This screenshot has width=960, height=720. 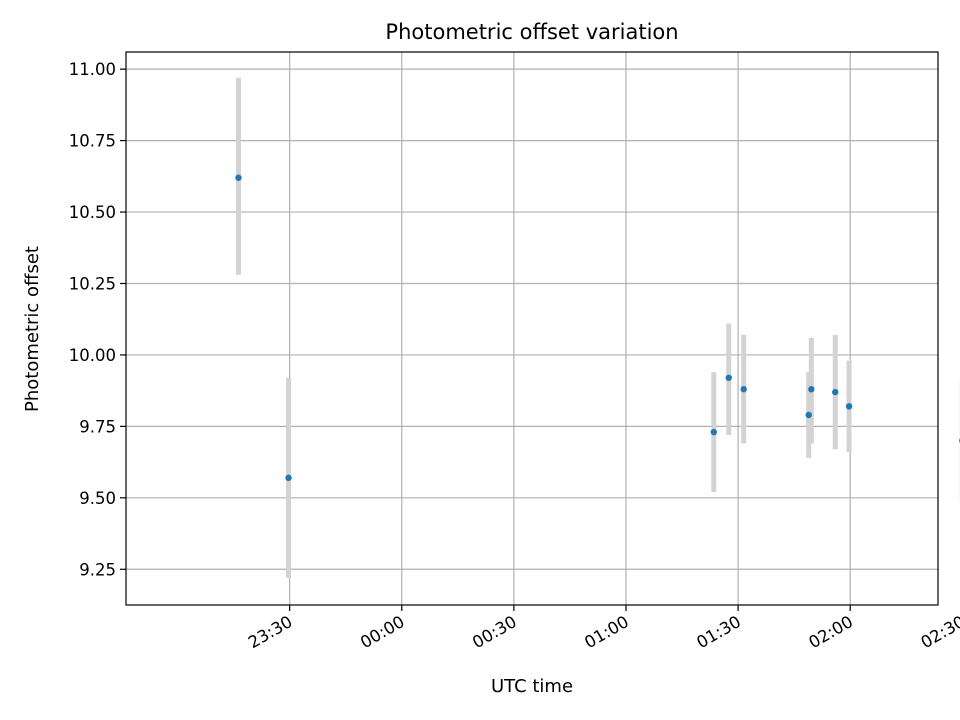 What do you see at coordinates (97, 569) in the screenshot?
I see `y-tick-label: 9.25` at bounding box center [97, 569].